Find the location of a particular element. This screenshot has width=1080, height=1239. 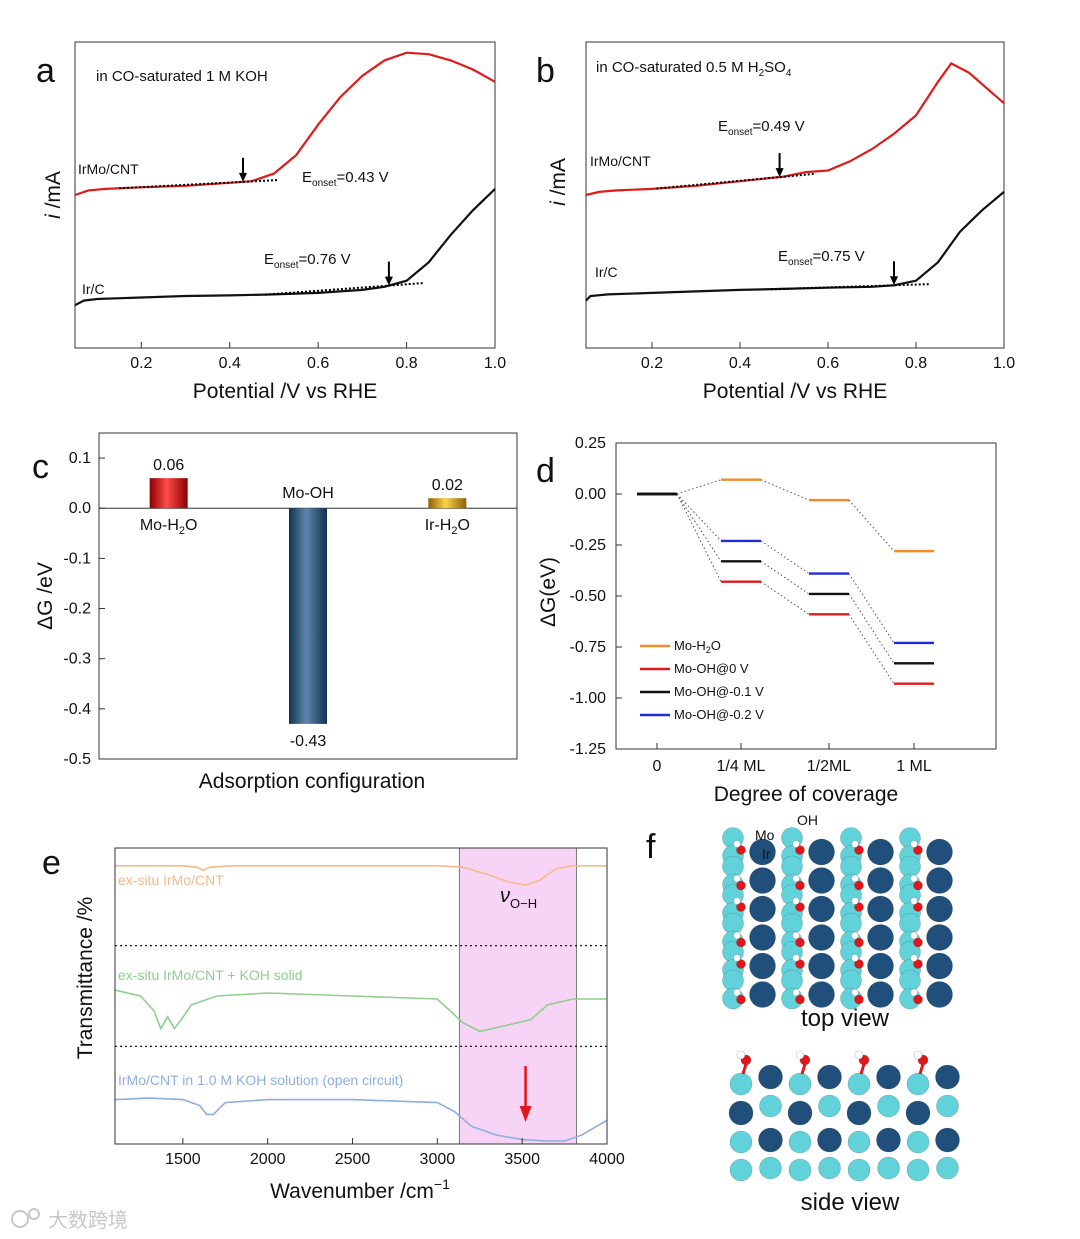

panel-b-letter: b is located at coordinates (545, 71).